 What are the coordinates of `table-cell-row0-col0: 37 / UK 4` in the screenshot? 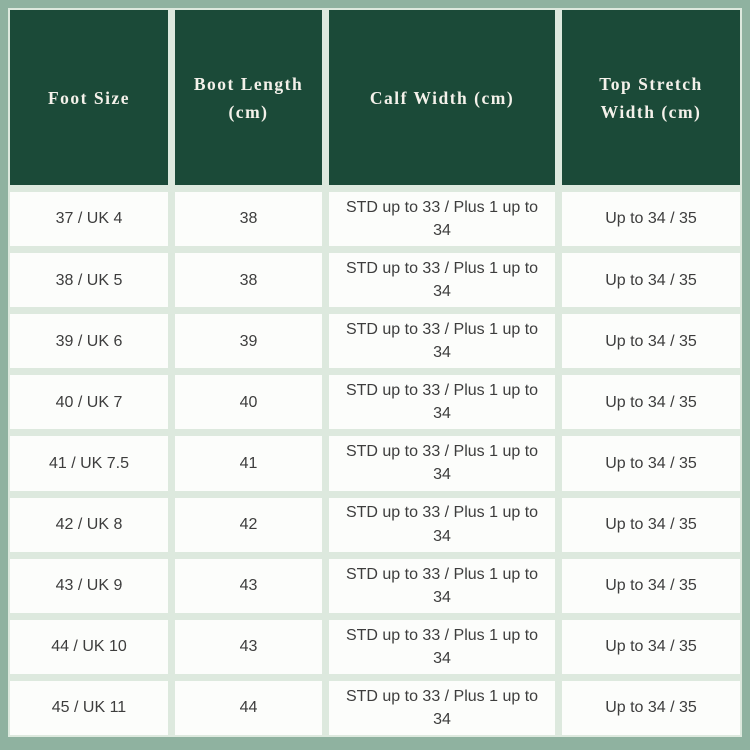 It's located at (89, 219).